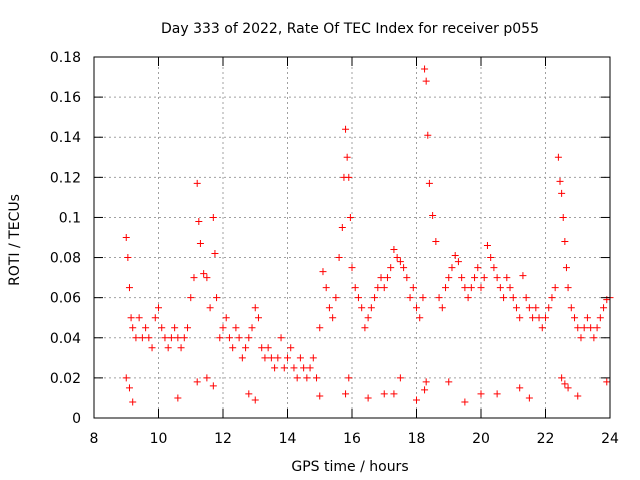 The height and width of the screenshot is (480, 640). What do you see at coordinates (352, 439) in the screenshot?
I see `x-tick-label: 16` at bounding box center [352, 439].